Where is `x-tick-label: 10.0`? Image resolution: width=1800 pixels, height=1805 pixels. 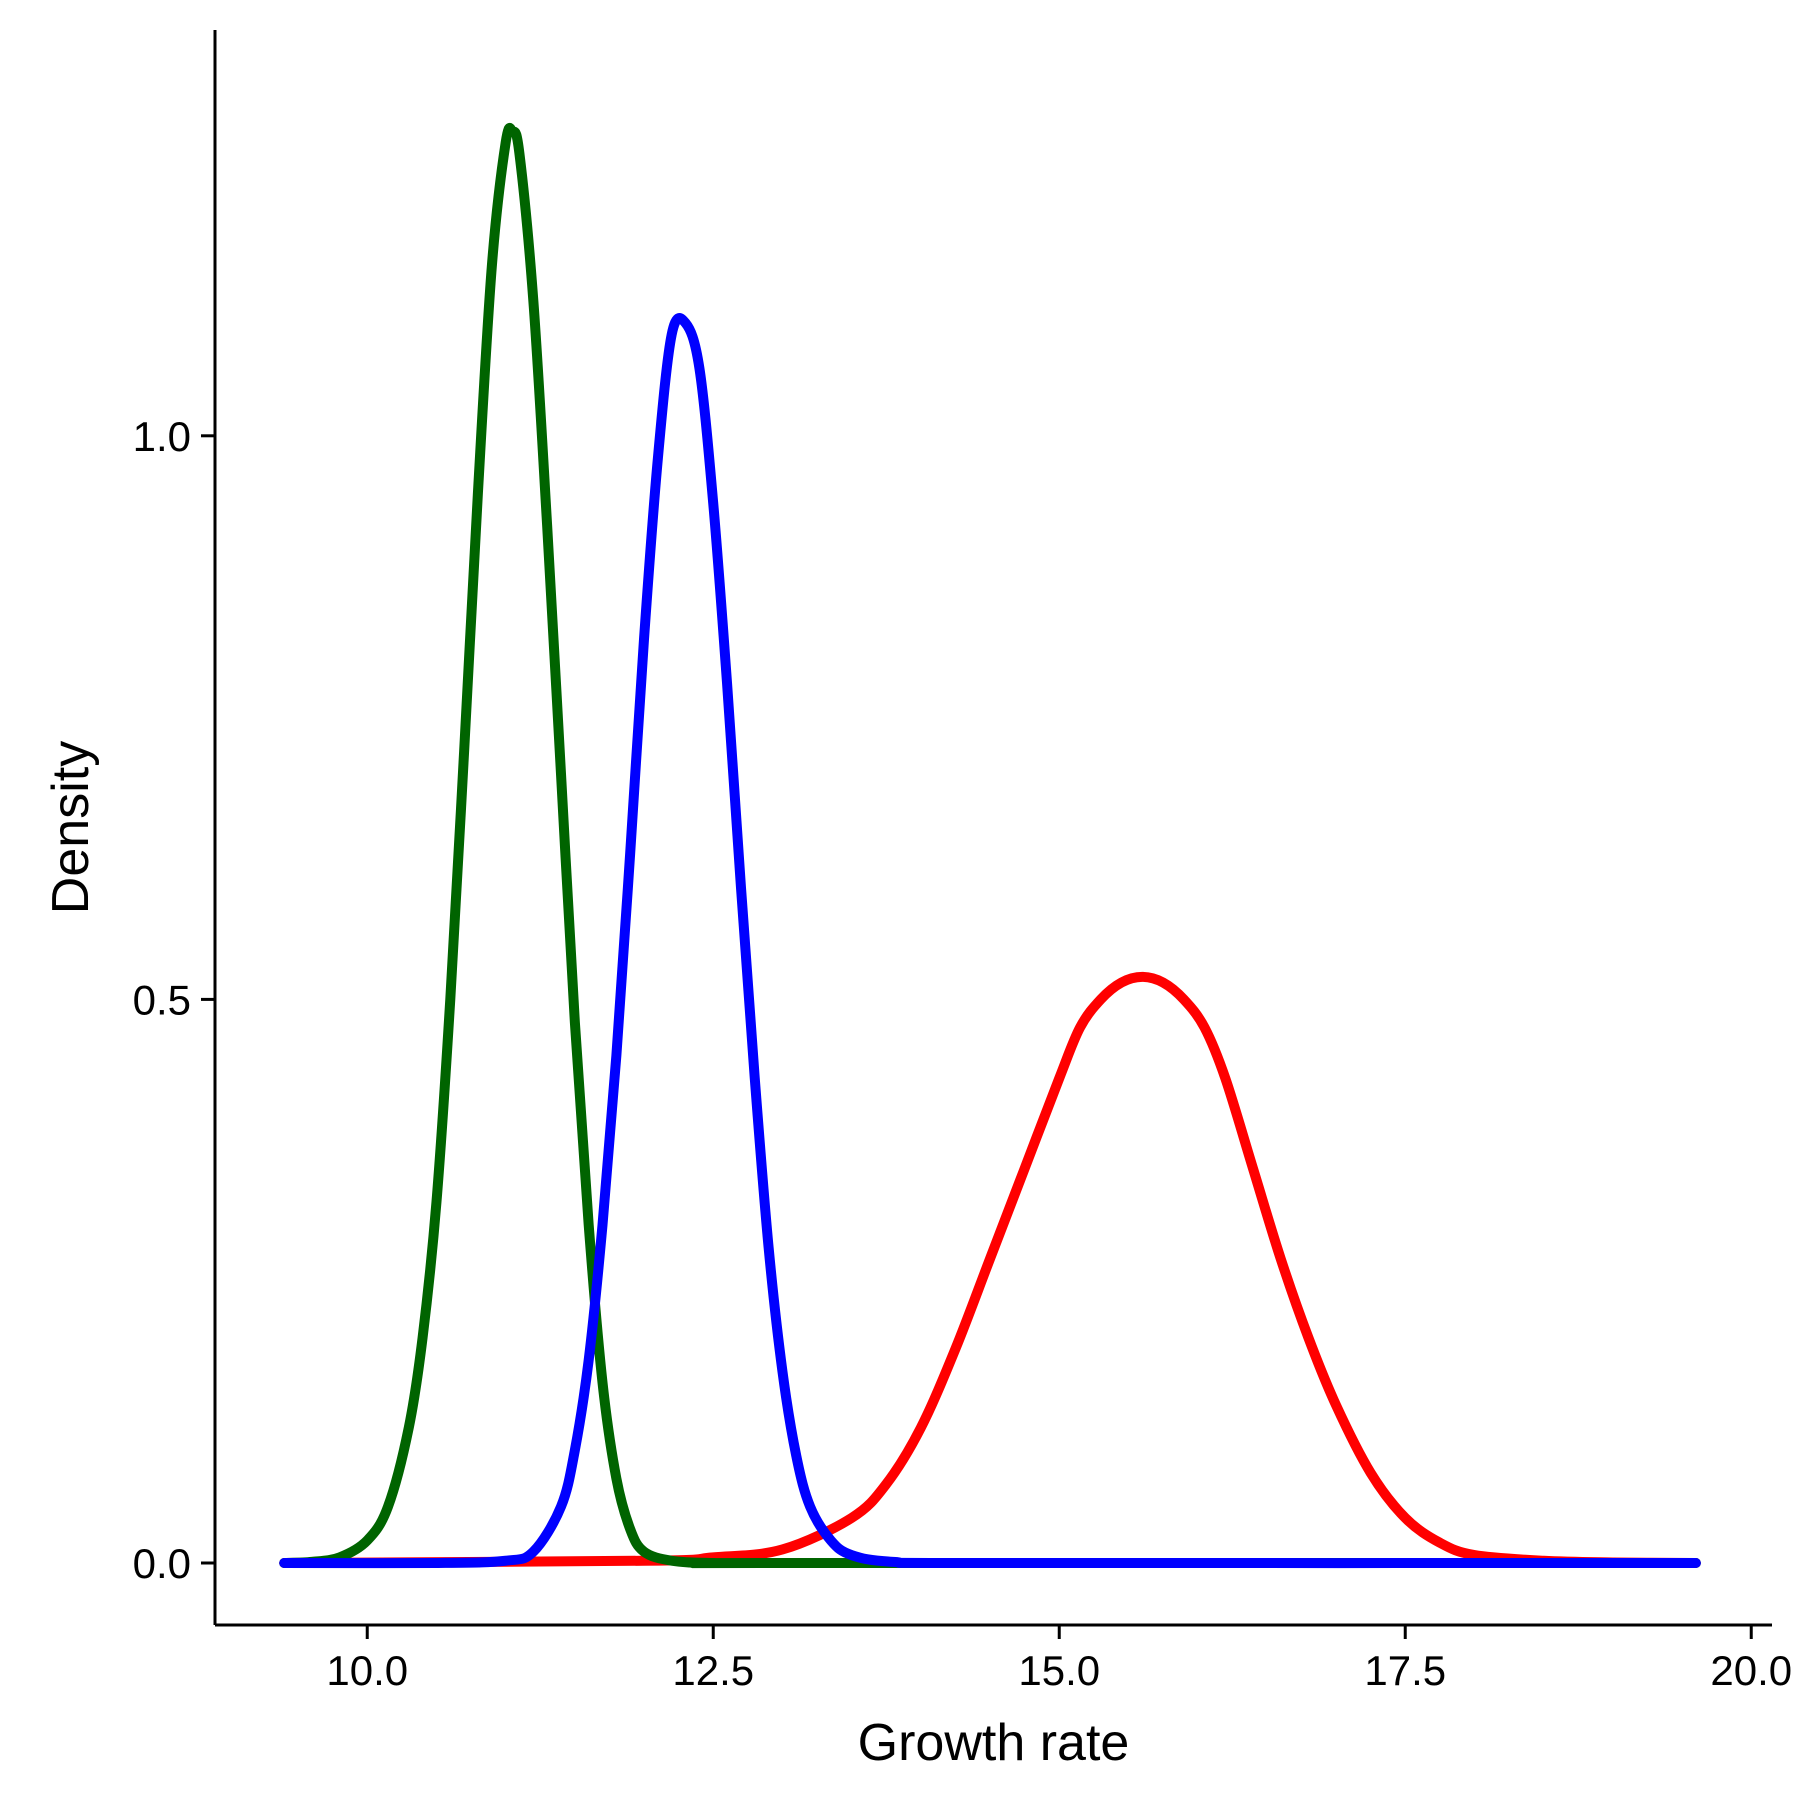
x-tick-label: 10.0 is located at coordinates (367, 1670).